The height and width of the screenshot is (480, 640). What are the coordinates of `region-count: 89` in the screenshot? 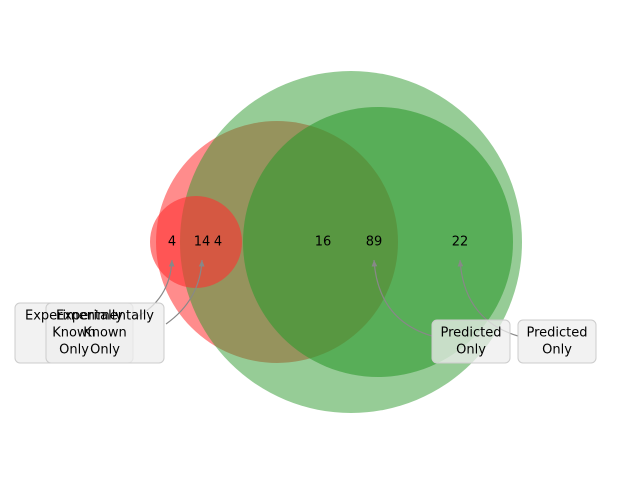 It's located at (374, 242).